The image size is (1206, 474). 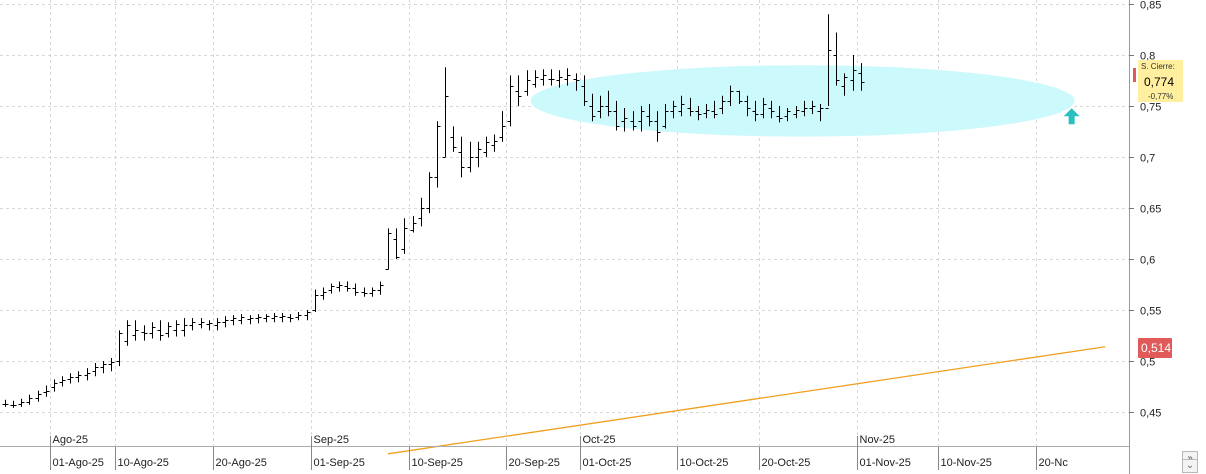 I want to click on ma-badge-value: 0,514, so click(x=1156, y=348).